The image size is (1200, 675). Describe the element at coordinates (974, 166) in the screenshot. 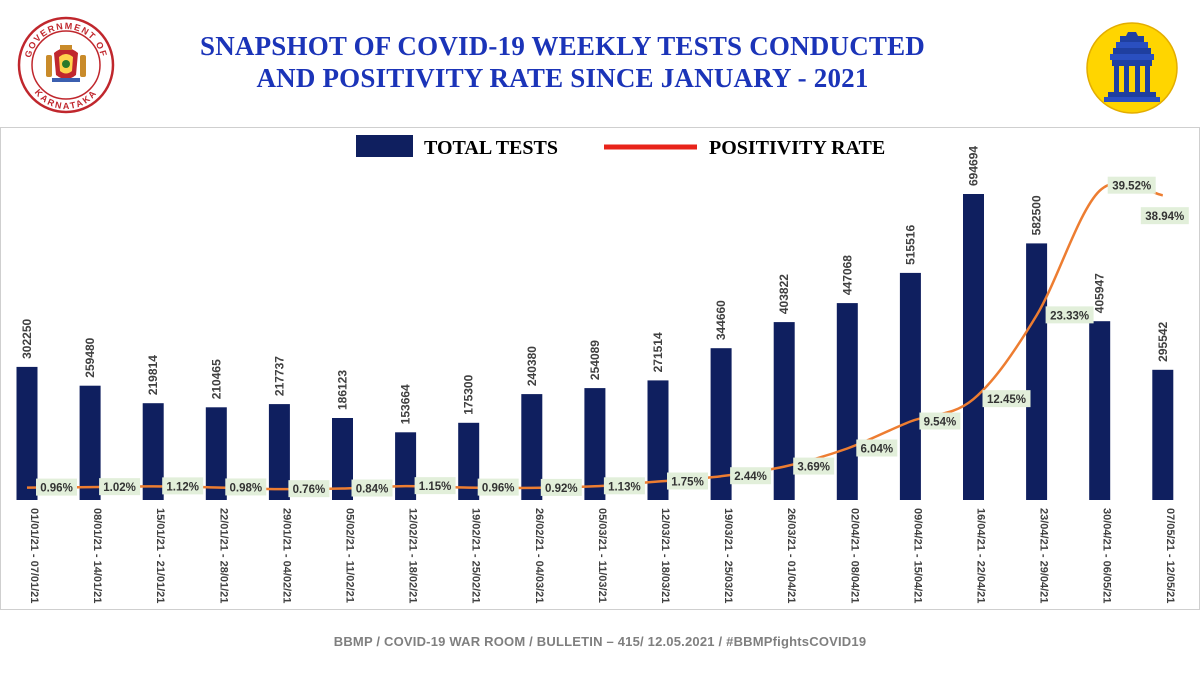

I see `bar-value-label: 694694` at that location.